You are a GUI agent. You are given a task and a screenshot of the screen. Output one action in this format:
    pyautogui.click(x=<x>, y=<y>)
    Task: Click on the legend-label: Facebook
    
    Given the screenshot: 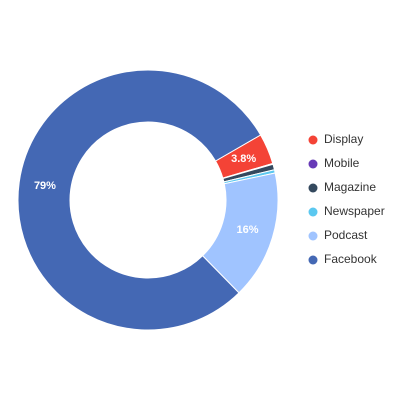 What is the action you would take?
    pyautogui.click(x=351, y=259)
    